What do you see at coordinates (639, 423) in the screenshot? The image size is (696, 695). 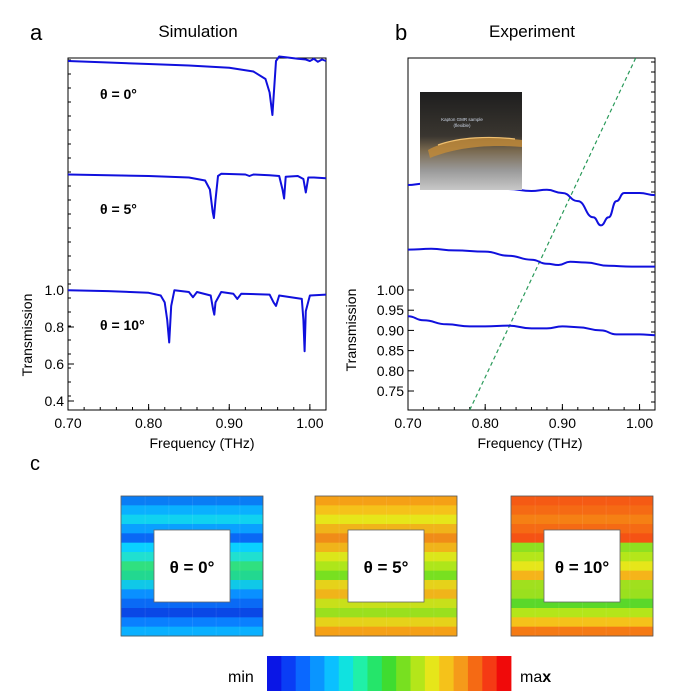 I see `x-tick-label-exp: 1.00` at bounding box center [639, 423].